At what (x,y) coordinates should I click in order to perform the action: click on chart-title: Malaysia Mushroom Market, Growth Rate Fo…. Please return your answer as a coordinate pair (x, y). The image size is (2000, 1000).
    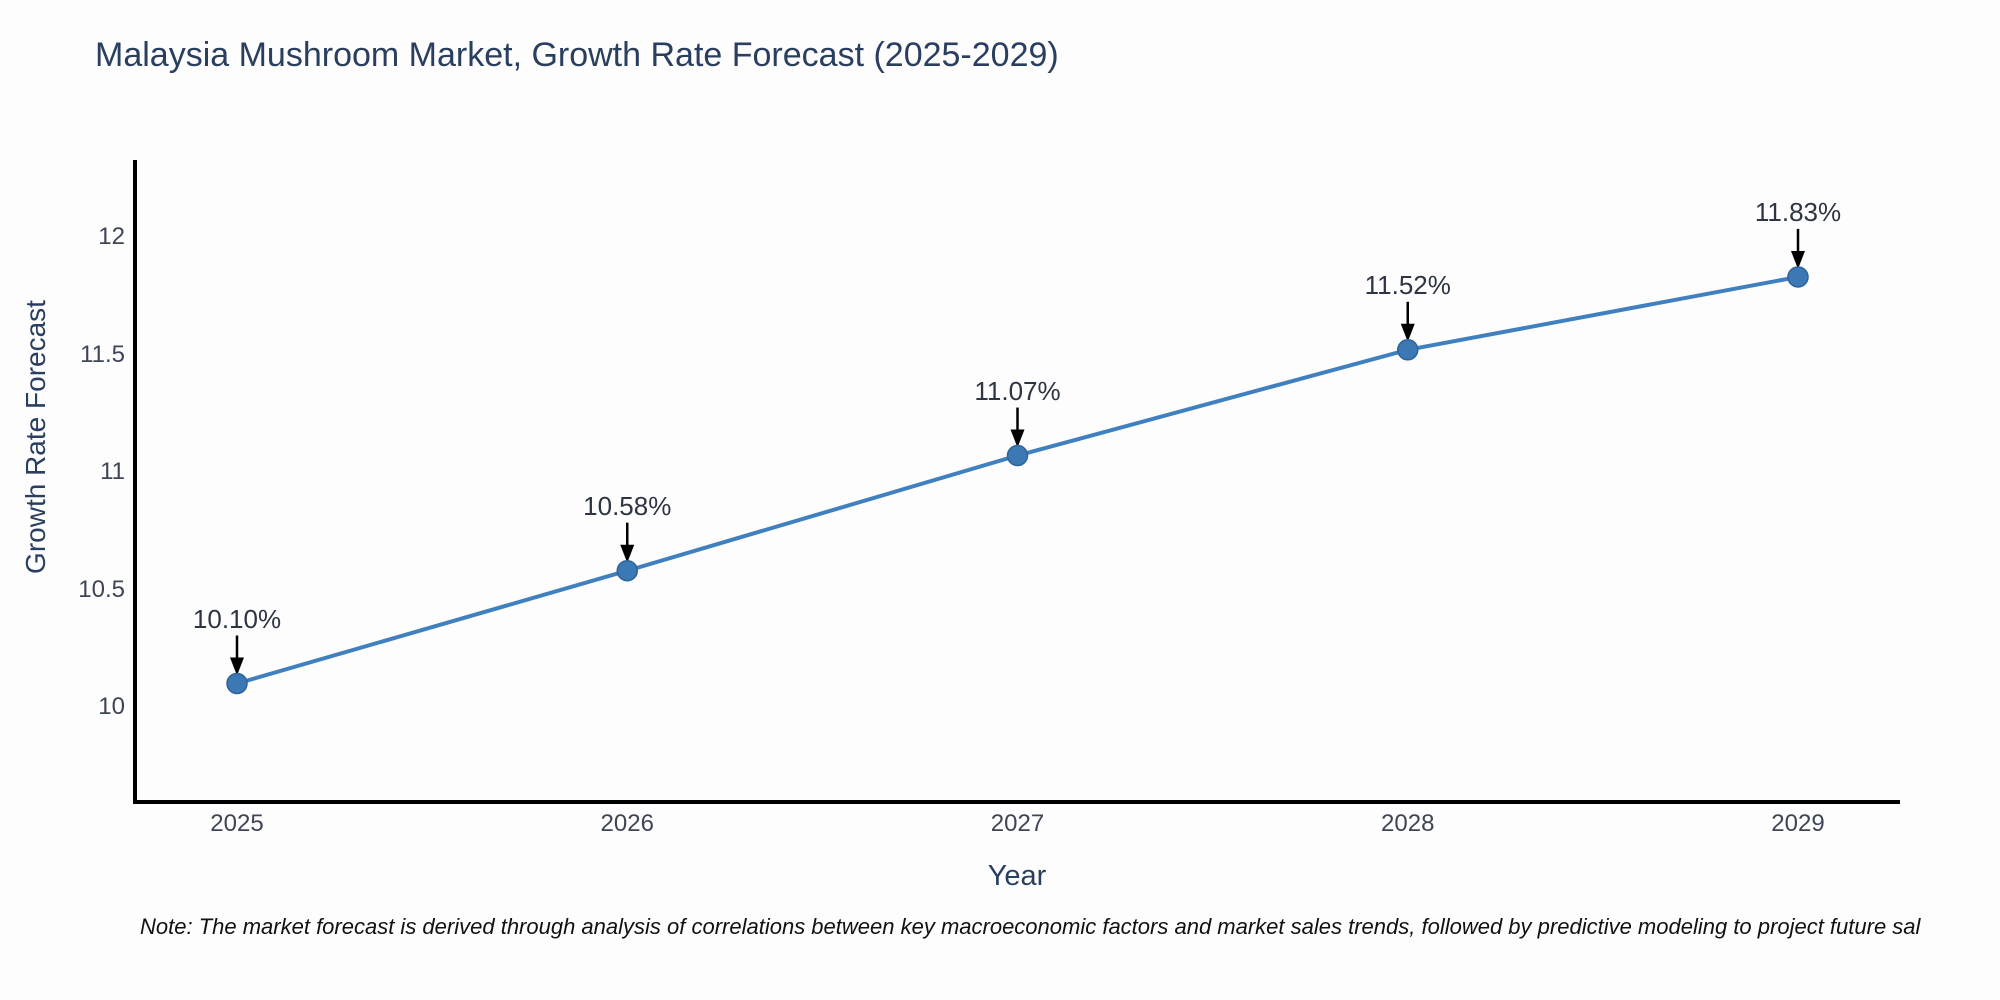
    Looking at the image, I should click on (577, 55).